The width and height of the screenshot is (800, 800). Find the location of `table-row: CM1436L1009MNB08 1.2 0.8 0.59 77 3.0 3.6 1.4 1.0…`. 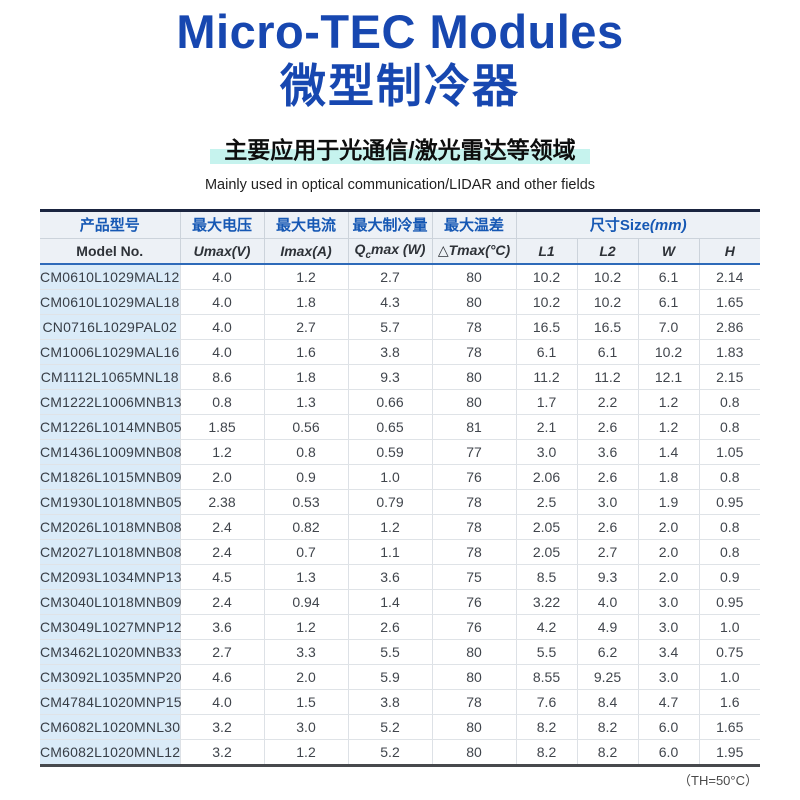

table-row: CM1436L1009MNB08 1.2 0.8 0.59 77 3.0 3.6 1.4 1.0… is located at coordinates (400, 452).